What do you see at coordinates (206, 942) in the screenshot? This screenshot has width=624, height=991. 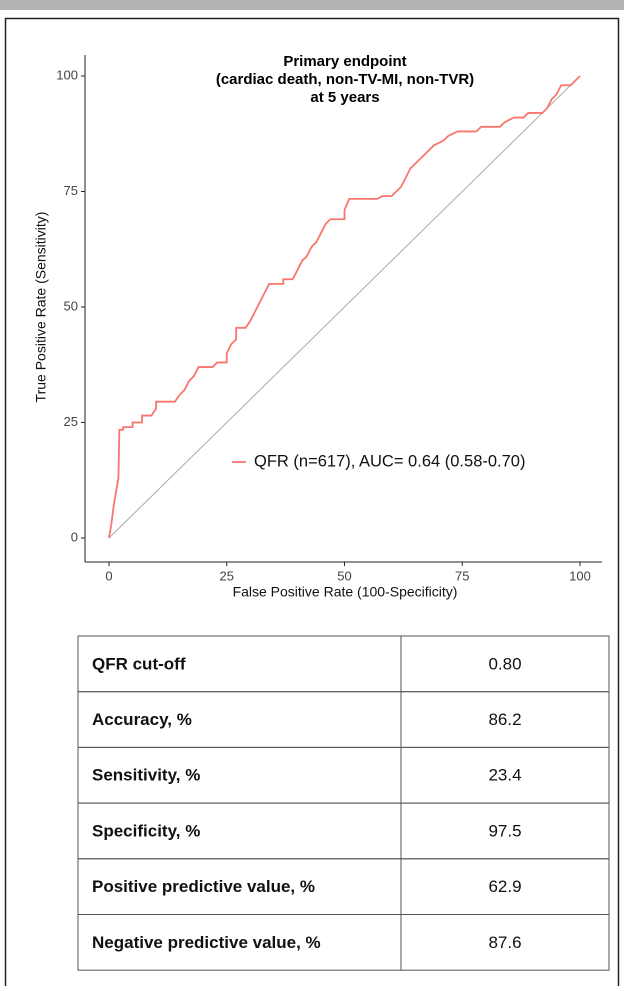 I see `row-label: Negative predictive value, %` at bounding box center [206, 942].